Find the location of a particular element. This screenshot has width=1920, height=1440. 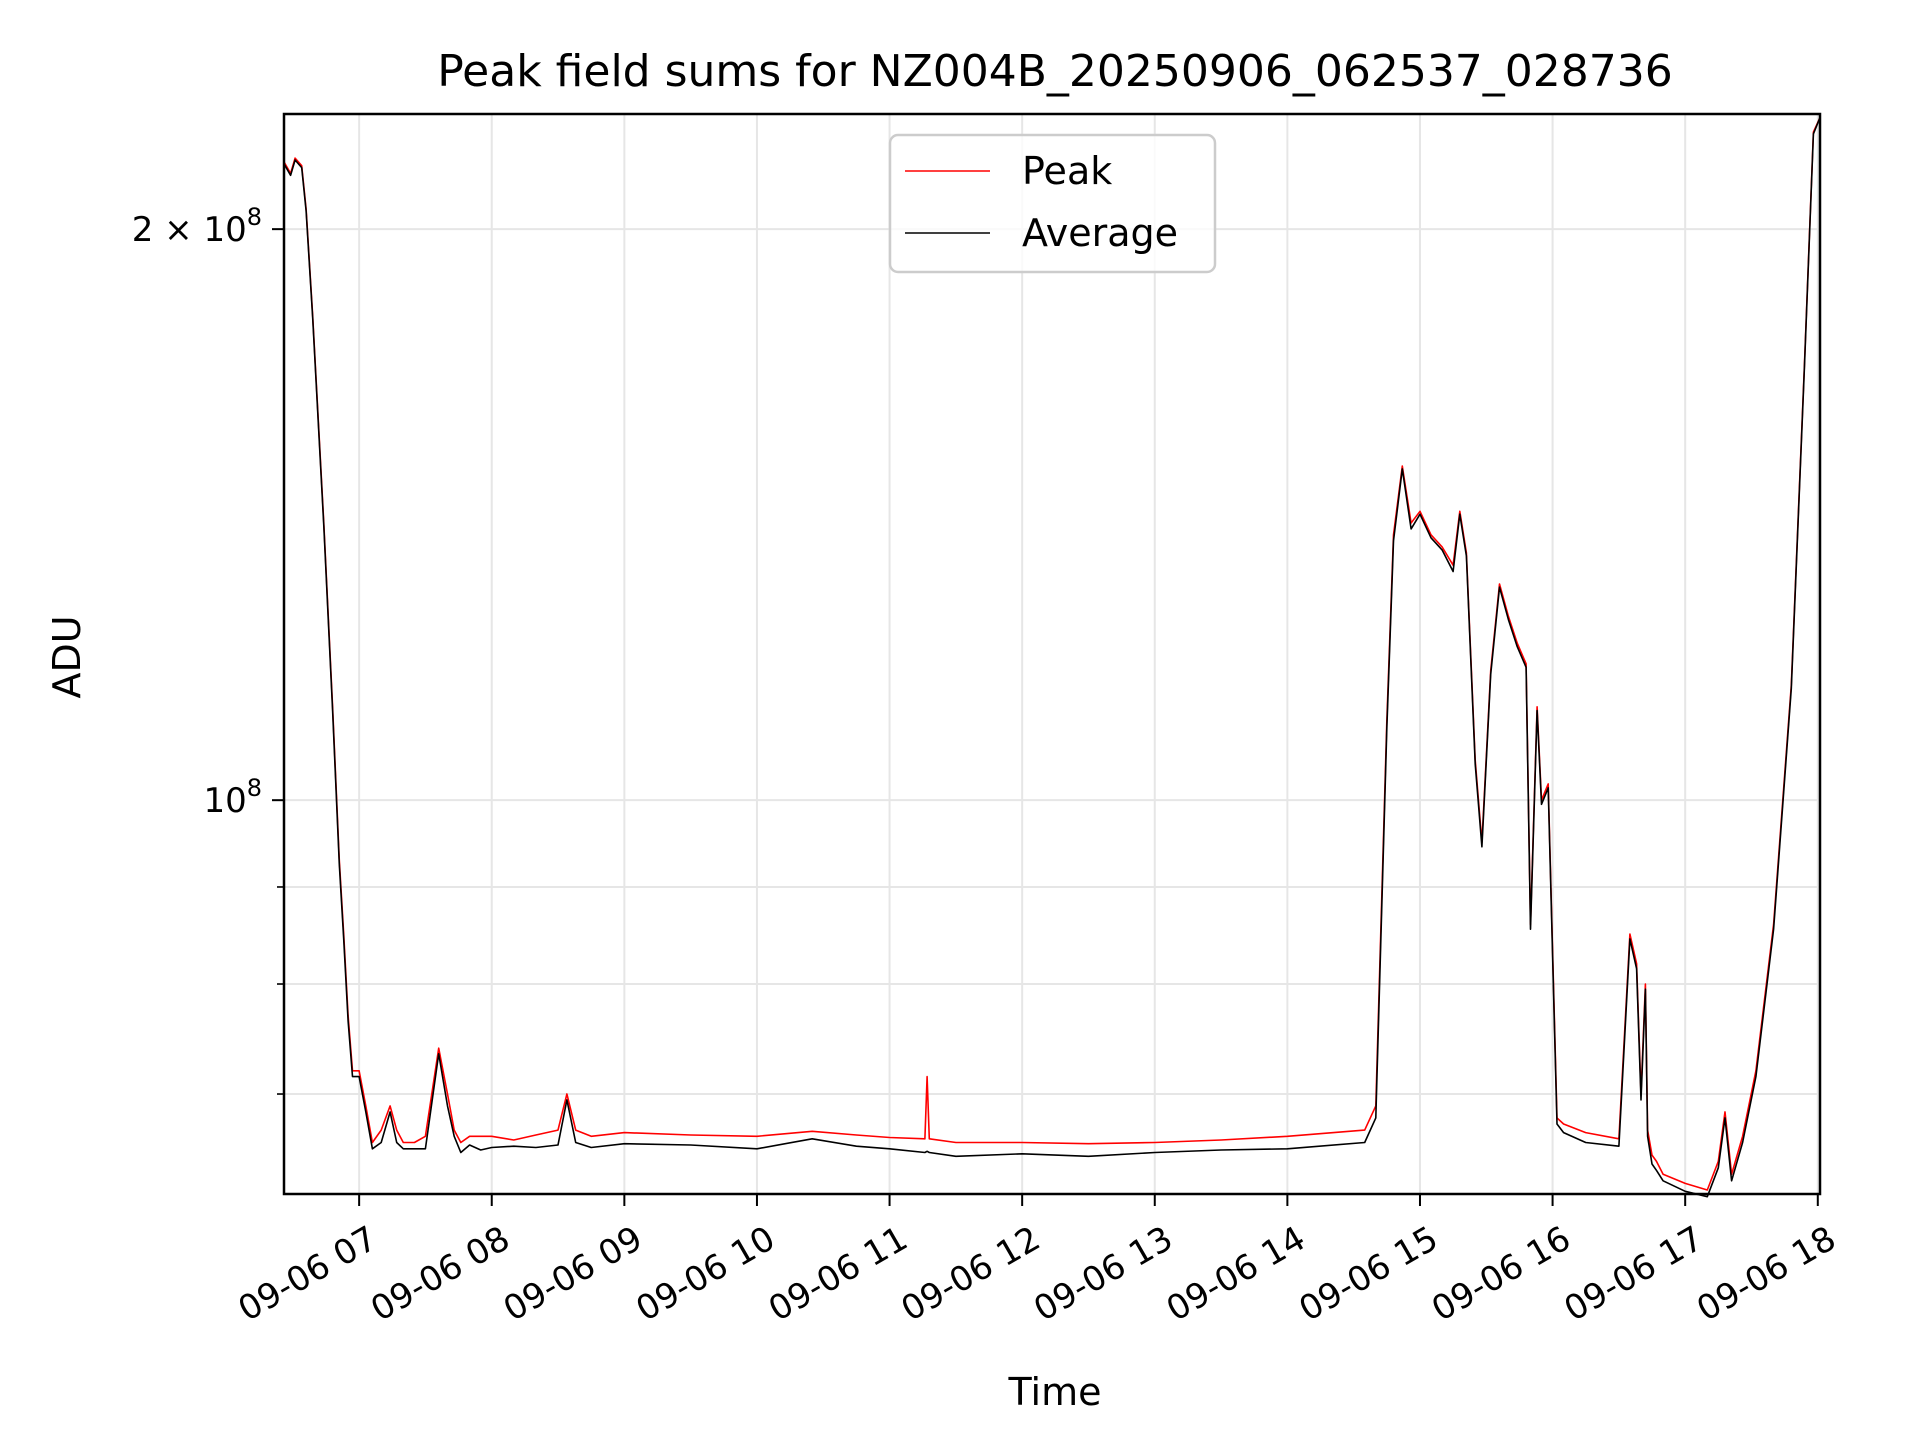

y-tick-label-coef: 2 × is located at coordinates (168, 230).